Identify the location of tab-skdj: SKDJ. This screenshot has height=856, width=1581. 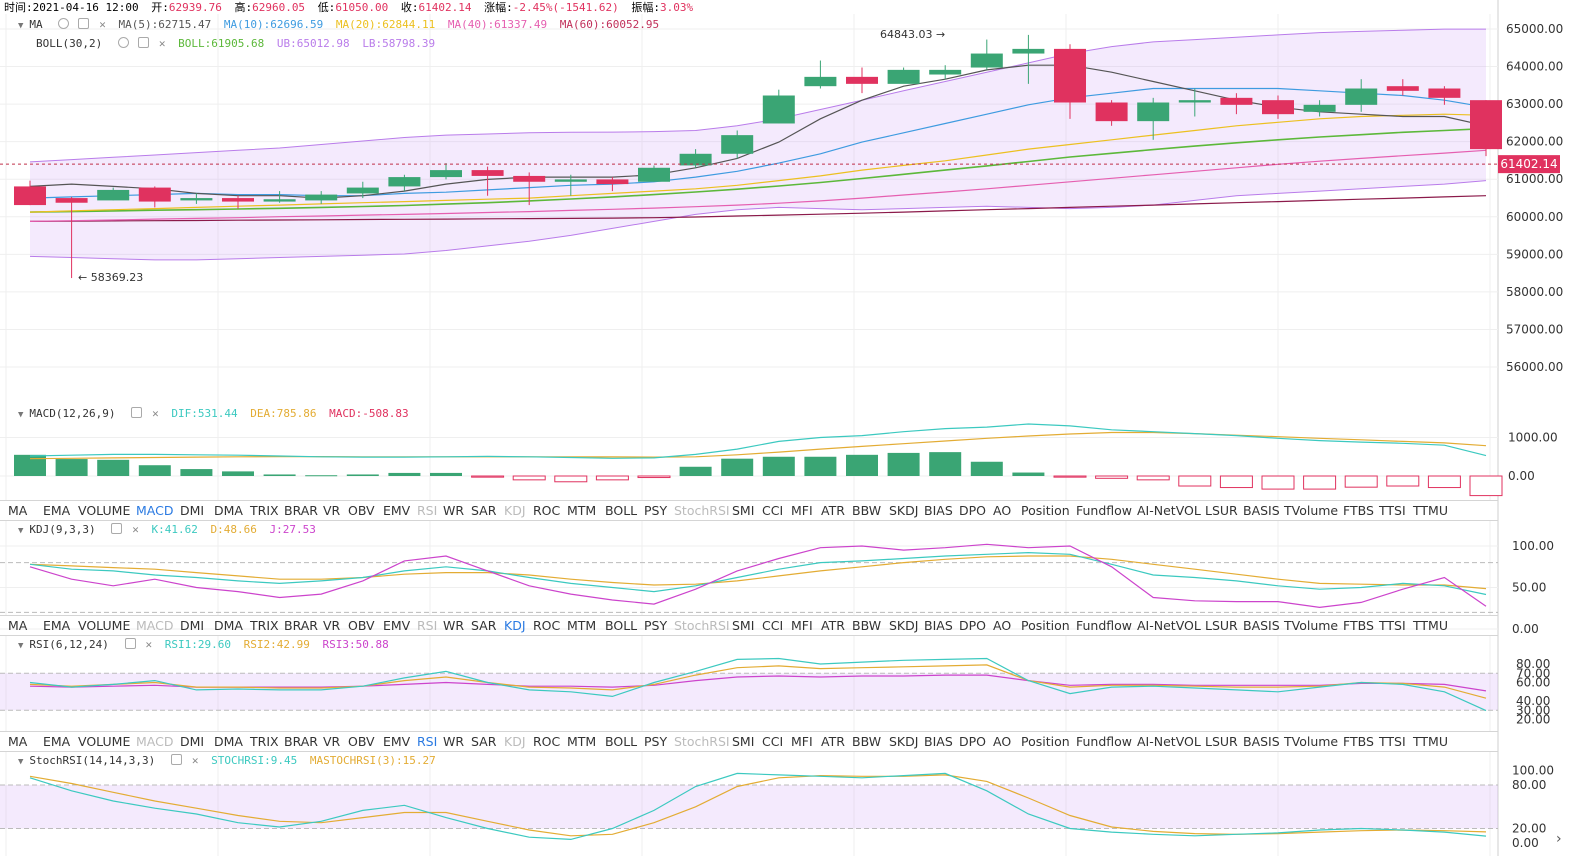
(904, 510).